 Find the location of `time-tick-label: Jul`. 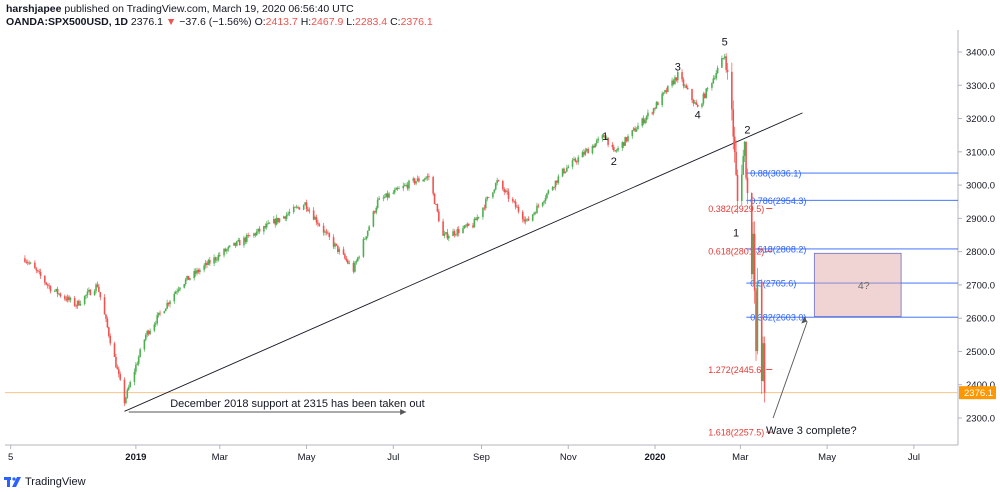

time-tick-label: Jul is located at coordinates (393, 457).